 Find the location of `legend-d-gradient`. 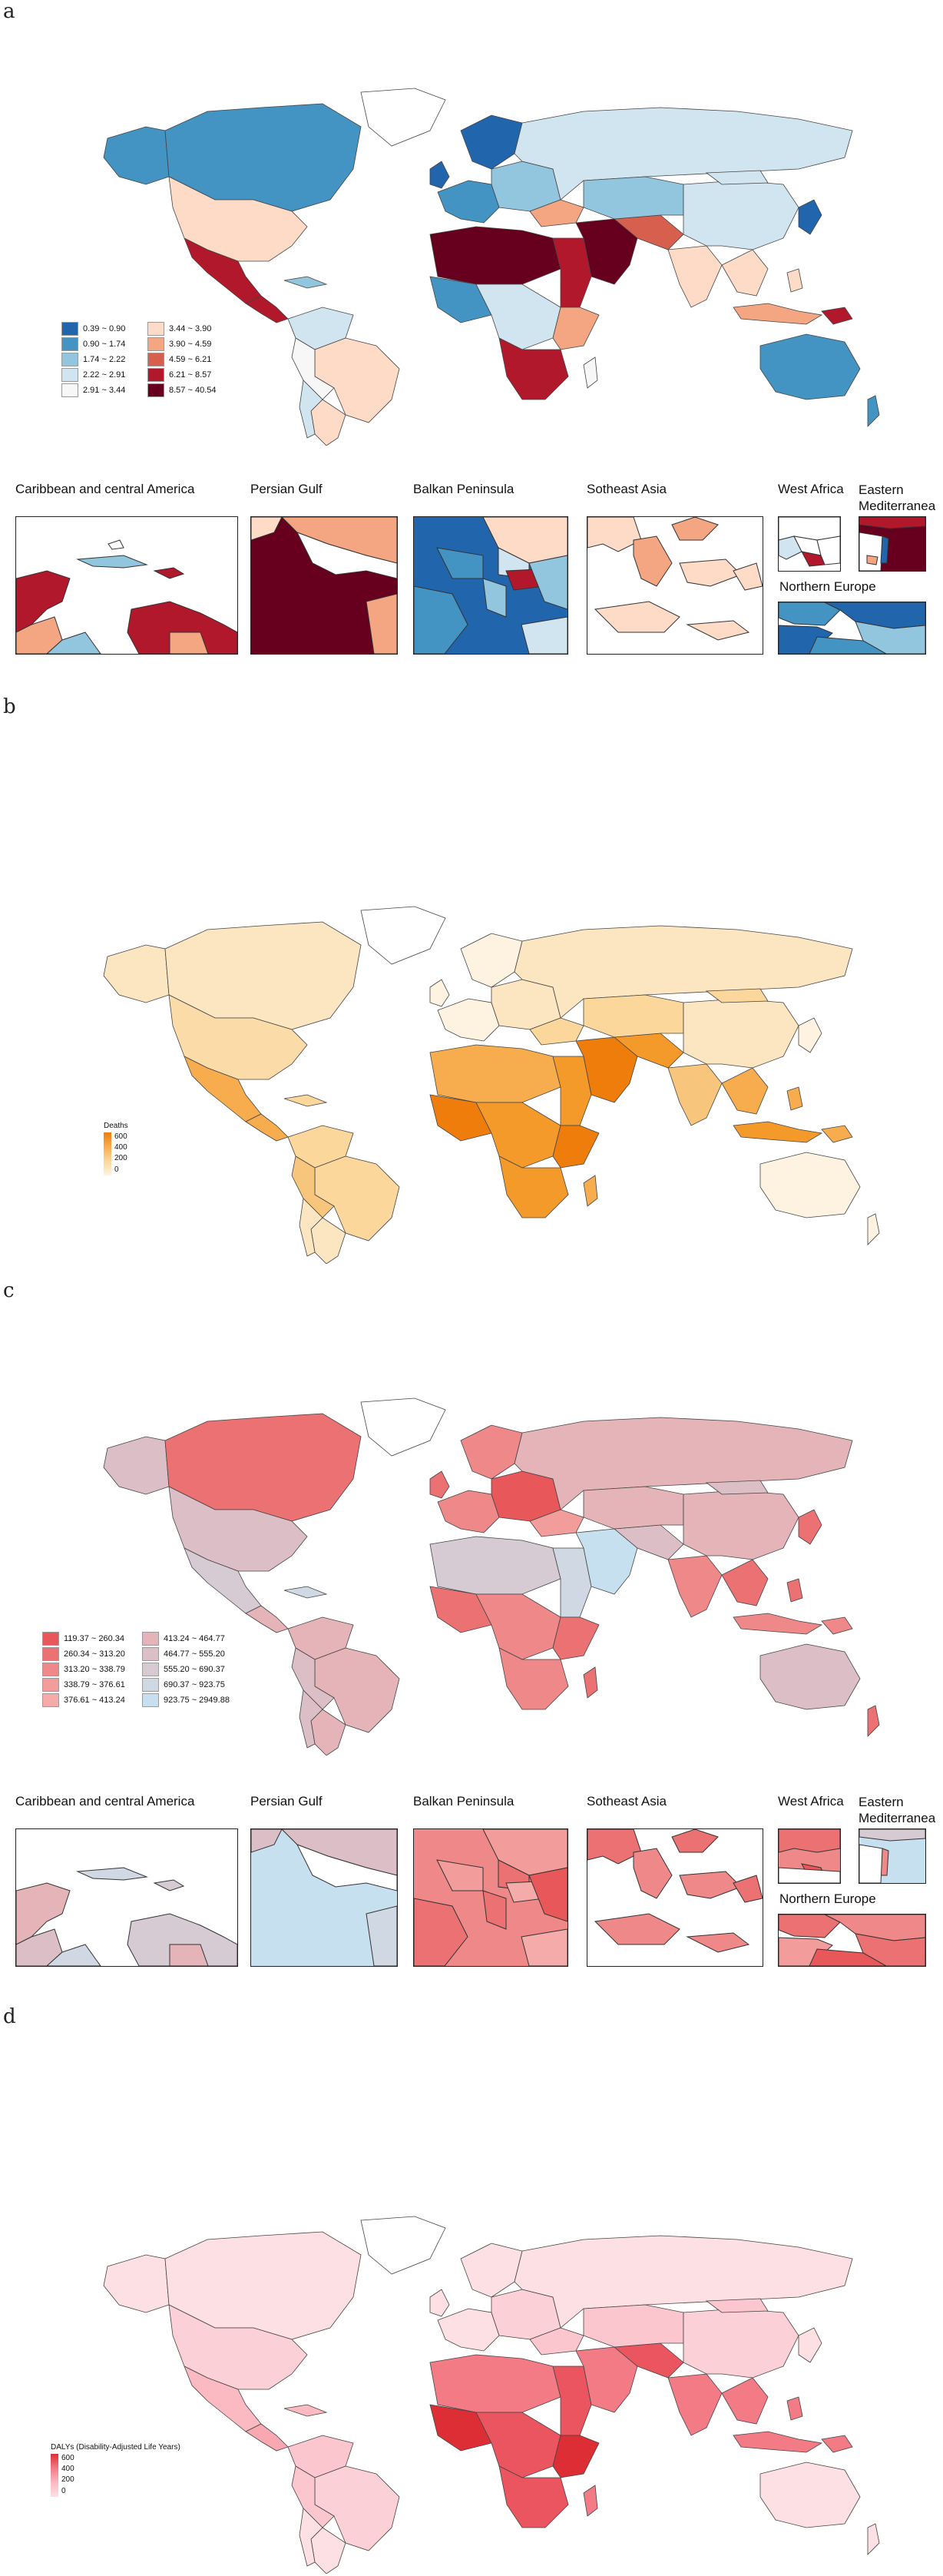

legend-d-gradient is located at coordinates (54, 2475).